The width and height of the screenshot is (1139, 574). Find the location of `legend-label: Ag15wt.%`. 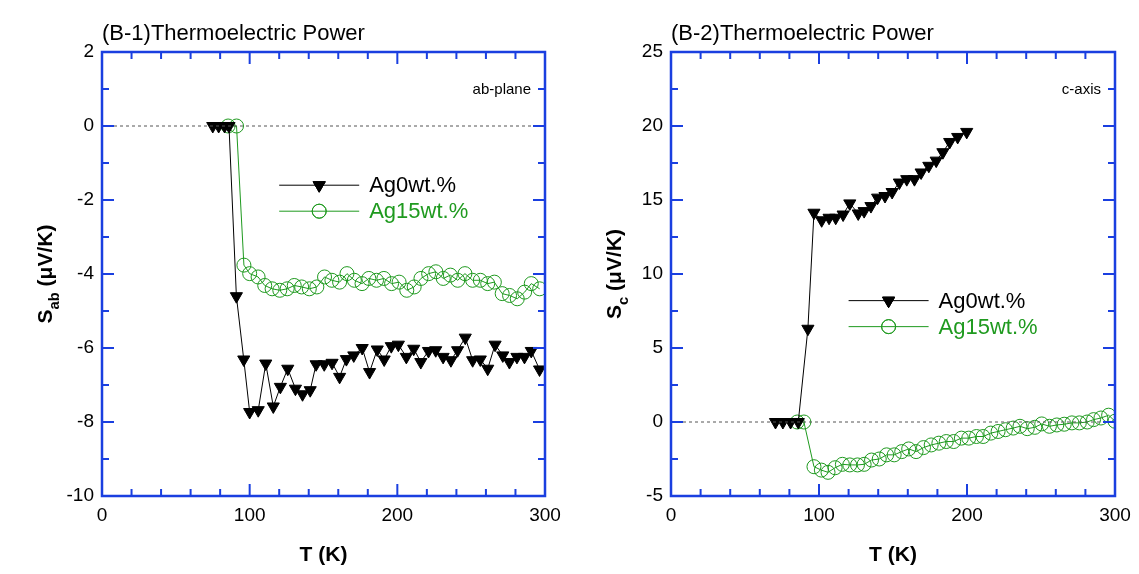

legend-label: Ag15wt.% is located at coordinates (988, 326).